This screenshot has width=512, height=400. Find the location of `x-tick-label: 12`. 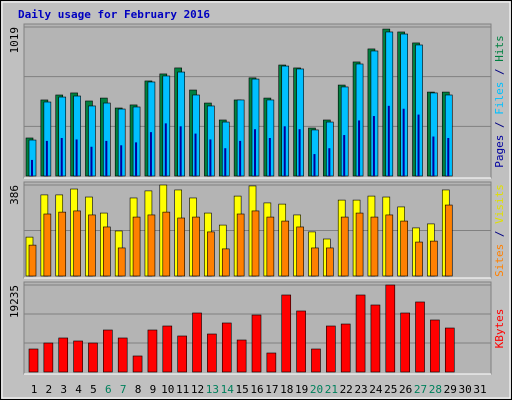

x-tick-label: 12 is located at coordinates (197, 389).